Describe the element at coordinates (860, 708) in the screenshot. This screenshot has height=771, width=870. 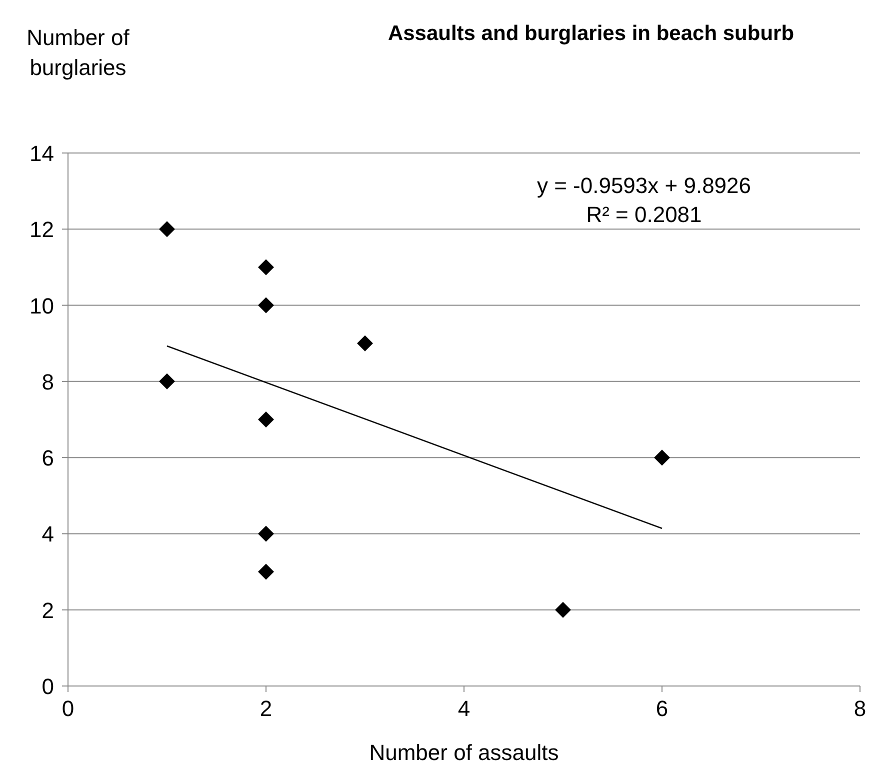
I see `x-tick-label: 8` at that location.